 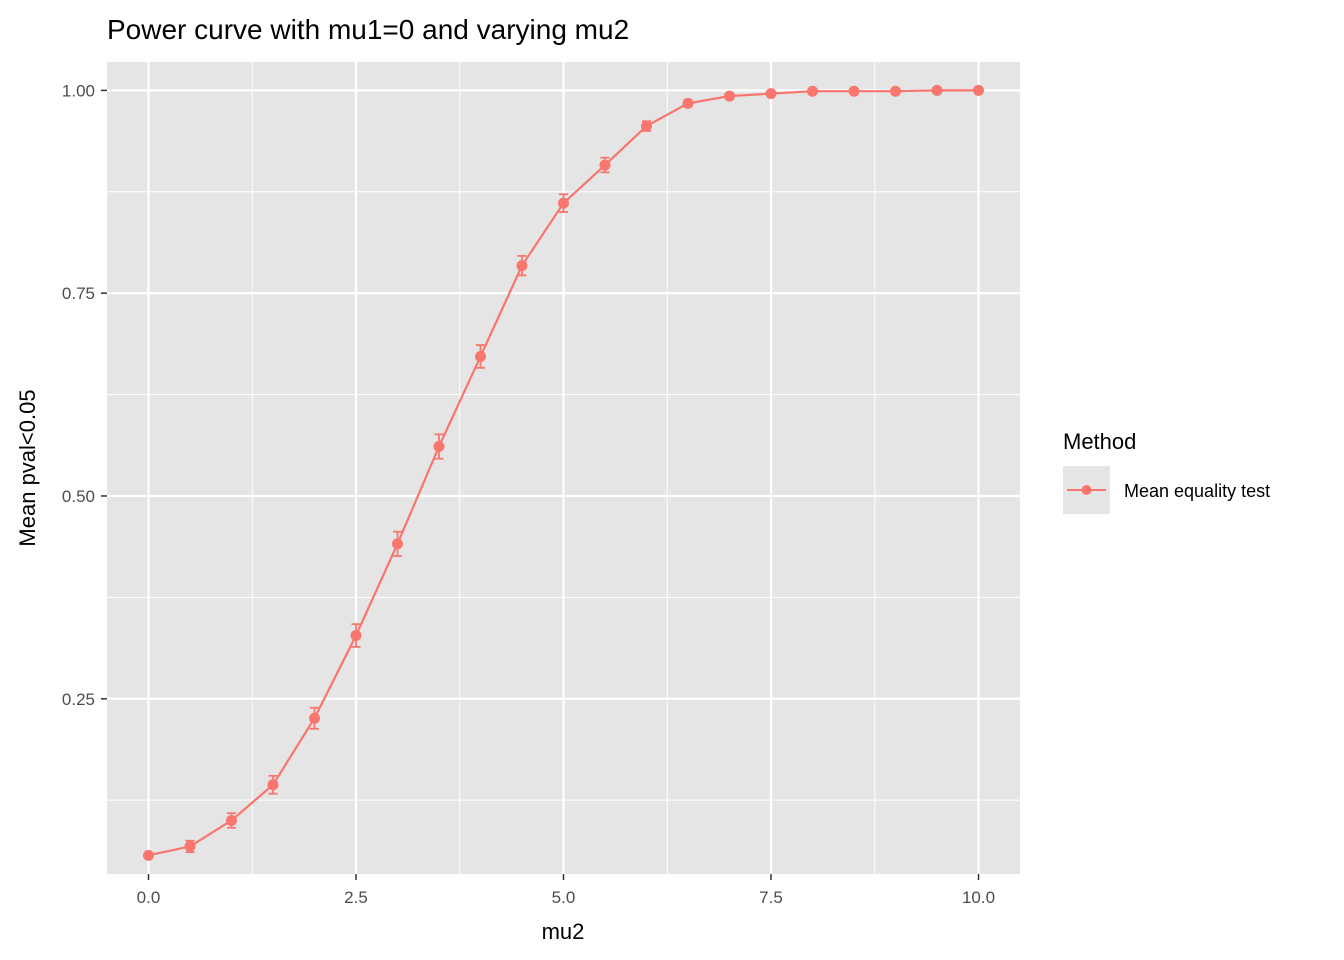 What do you see at coordinates (771, 897) in the screenshot?
I see `x-tick-label: 7.5` at bounding box center [771, 897].